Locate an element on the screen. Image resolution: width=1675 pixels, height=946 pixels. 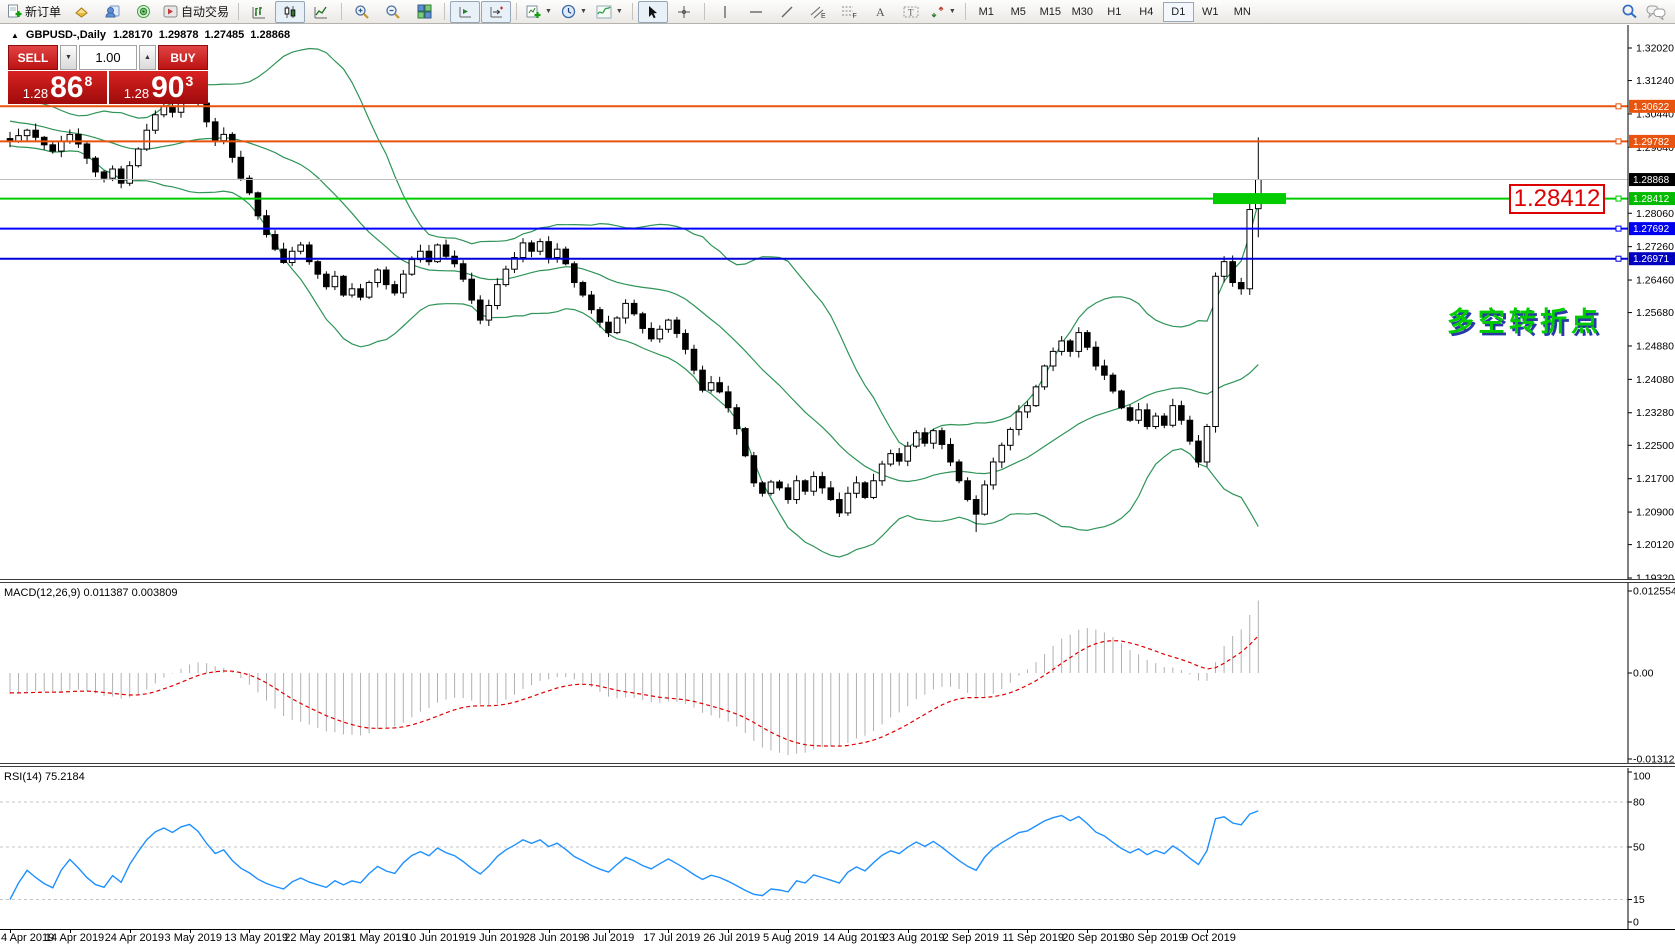
chat-icon is located at coordinates (1656, 12).